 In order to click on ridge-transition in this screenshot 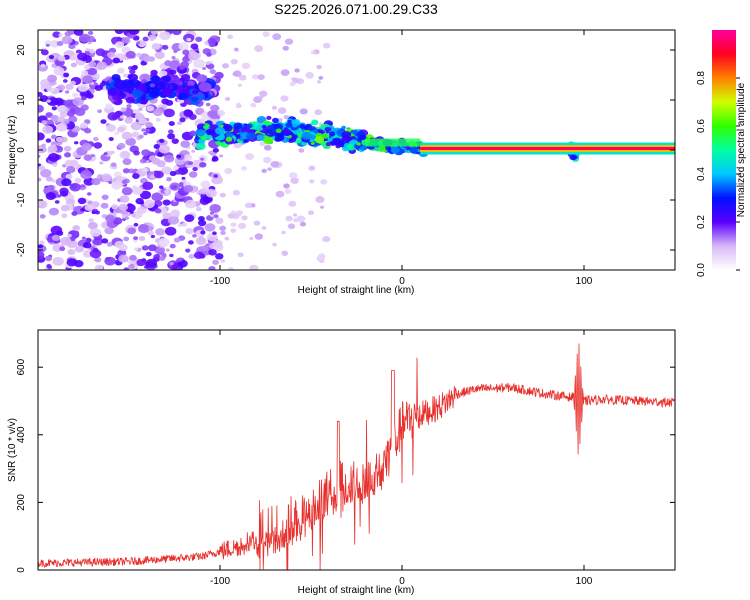, I will do `click(393, 142)`.